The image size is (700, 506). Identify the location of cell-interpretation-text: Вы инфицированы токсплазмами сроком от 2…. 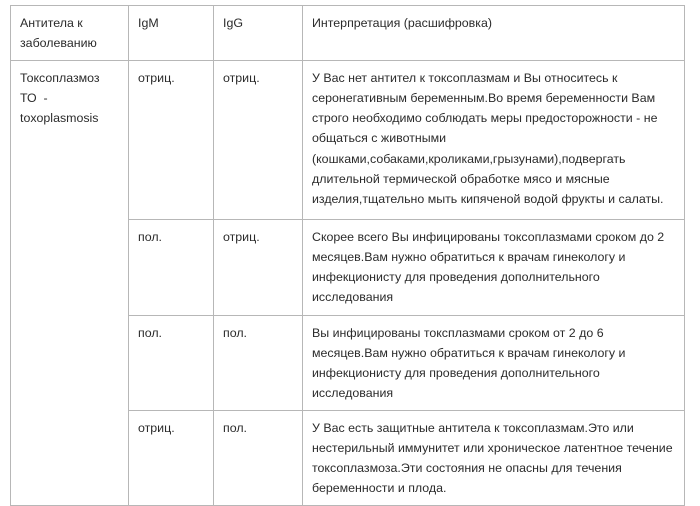
(493, 362).